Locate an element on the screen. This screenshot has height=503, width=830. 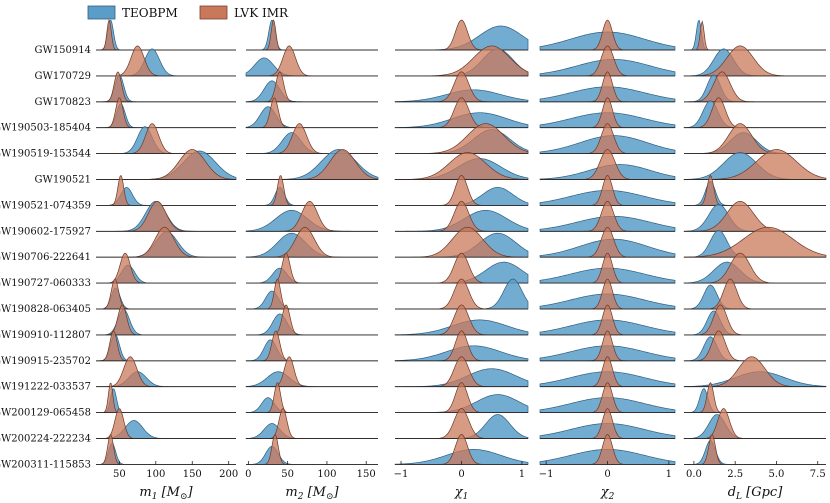
x-tick-label: 2.5 is located at coordinates (735, 474).